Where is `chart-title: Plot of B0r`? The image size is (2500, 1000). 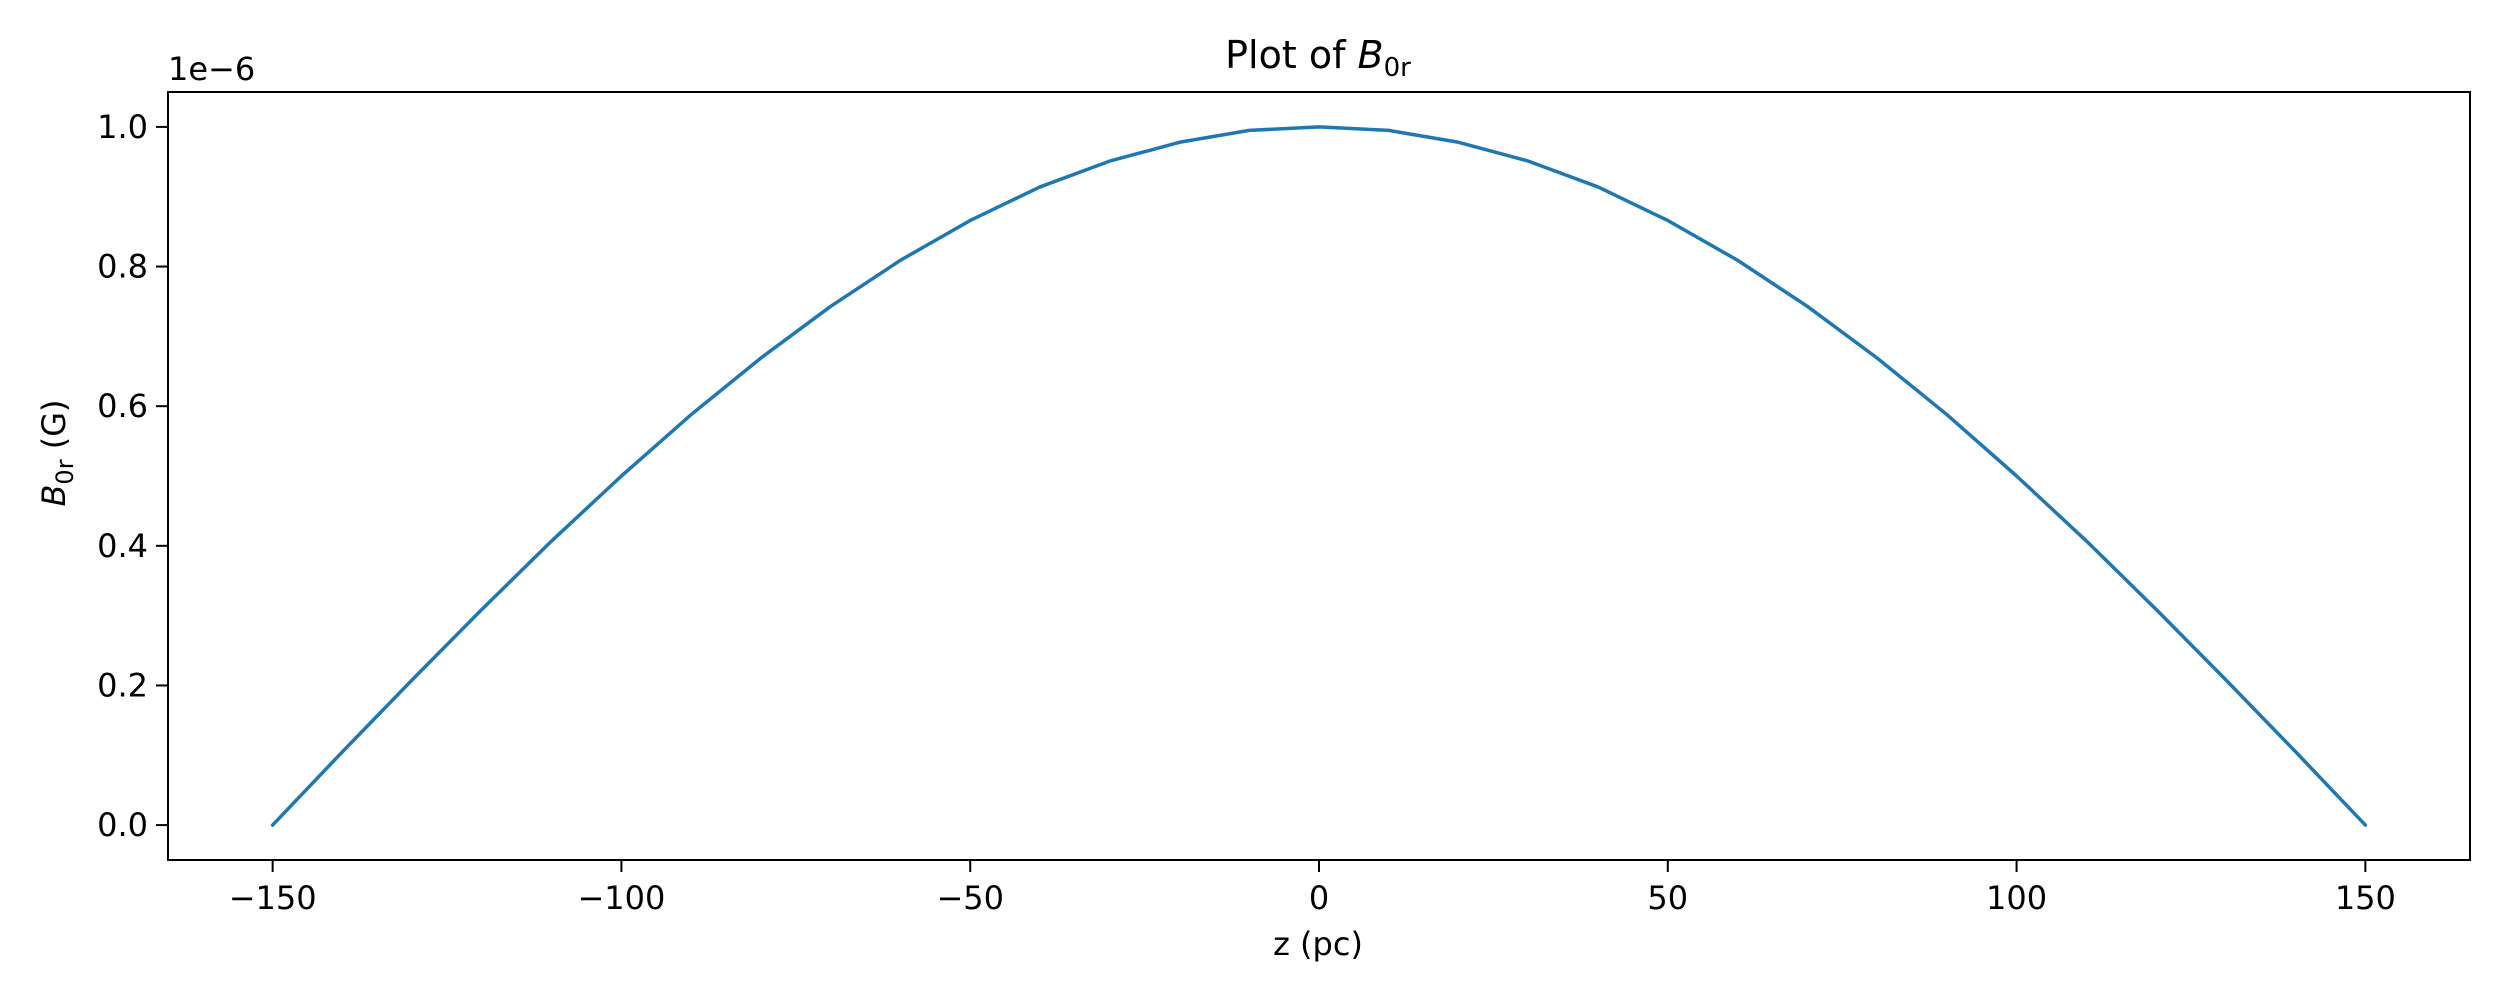
chart-title: Plot of B0r is located at coordinates (1318, 58).